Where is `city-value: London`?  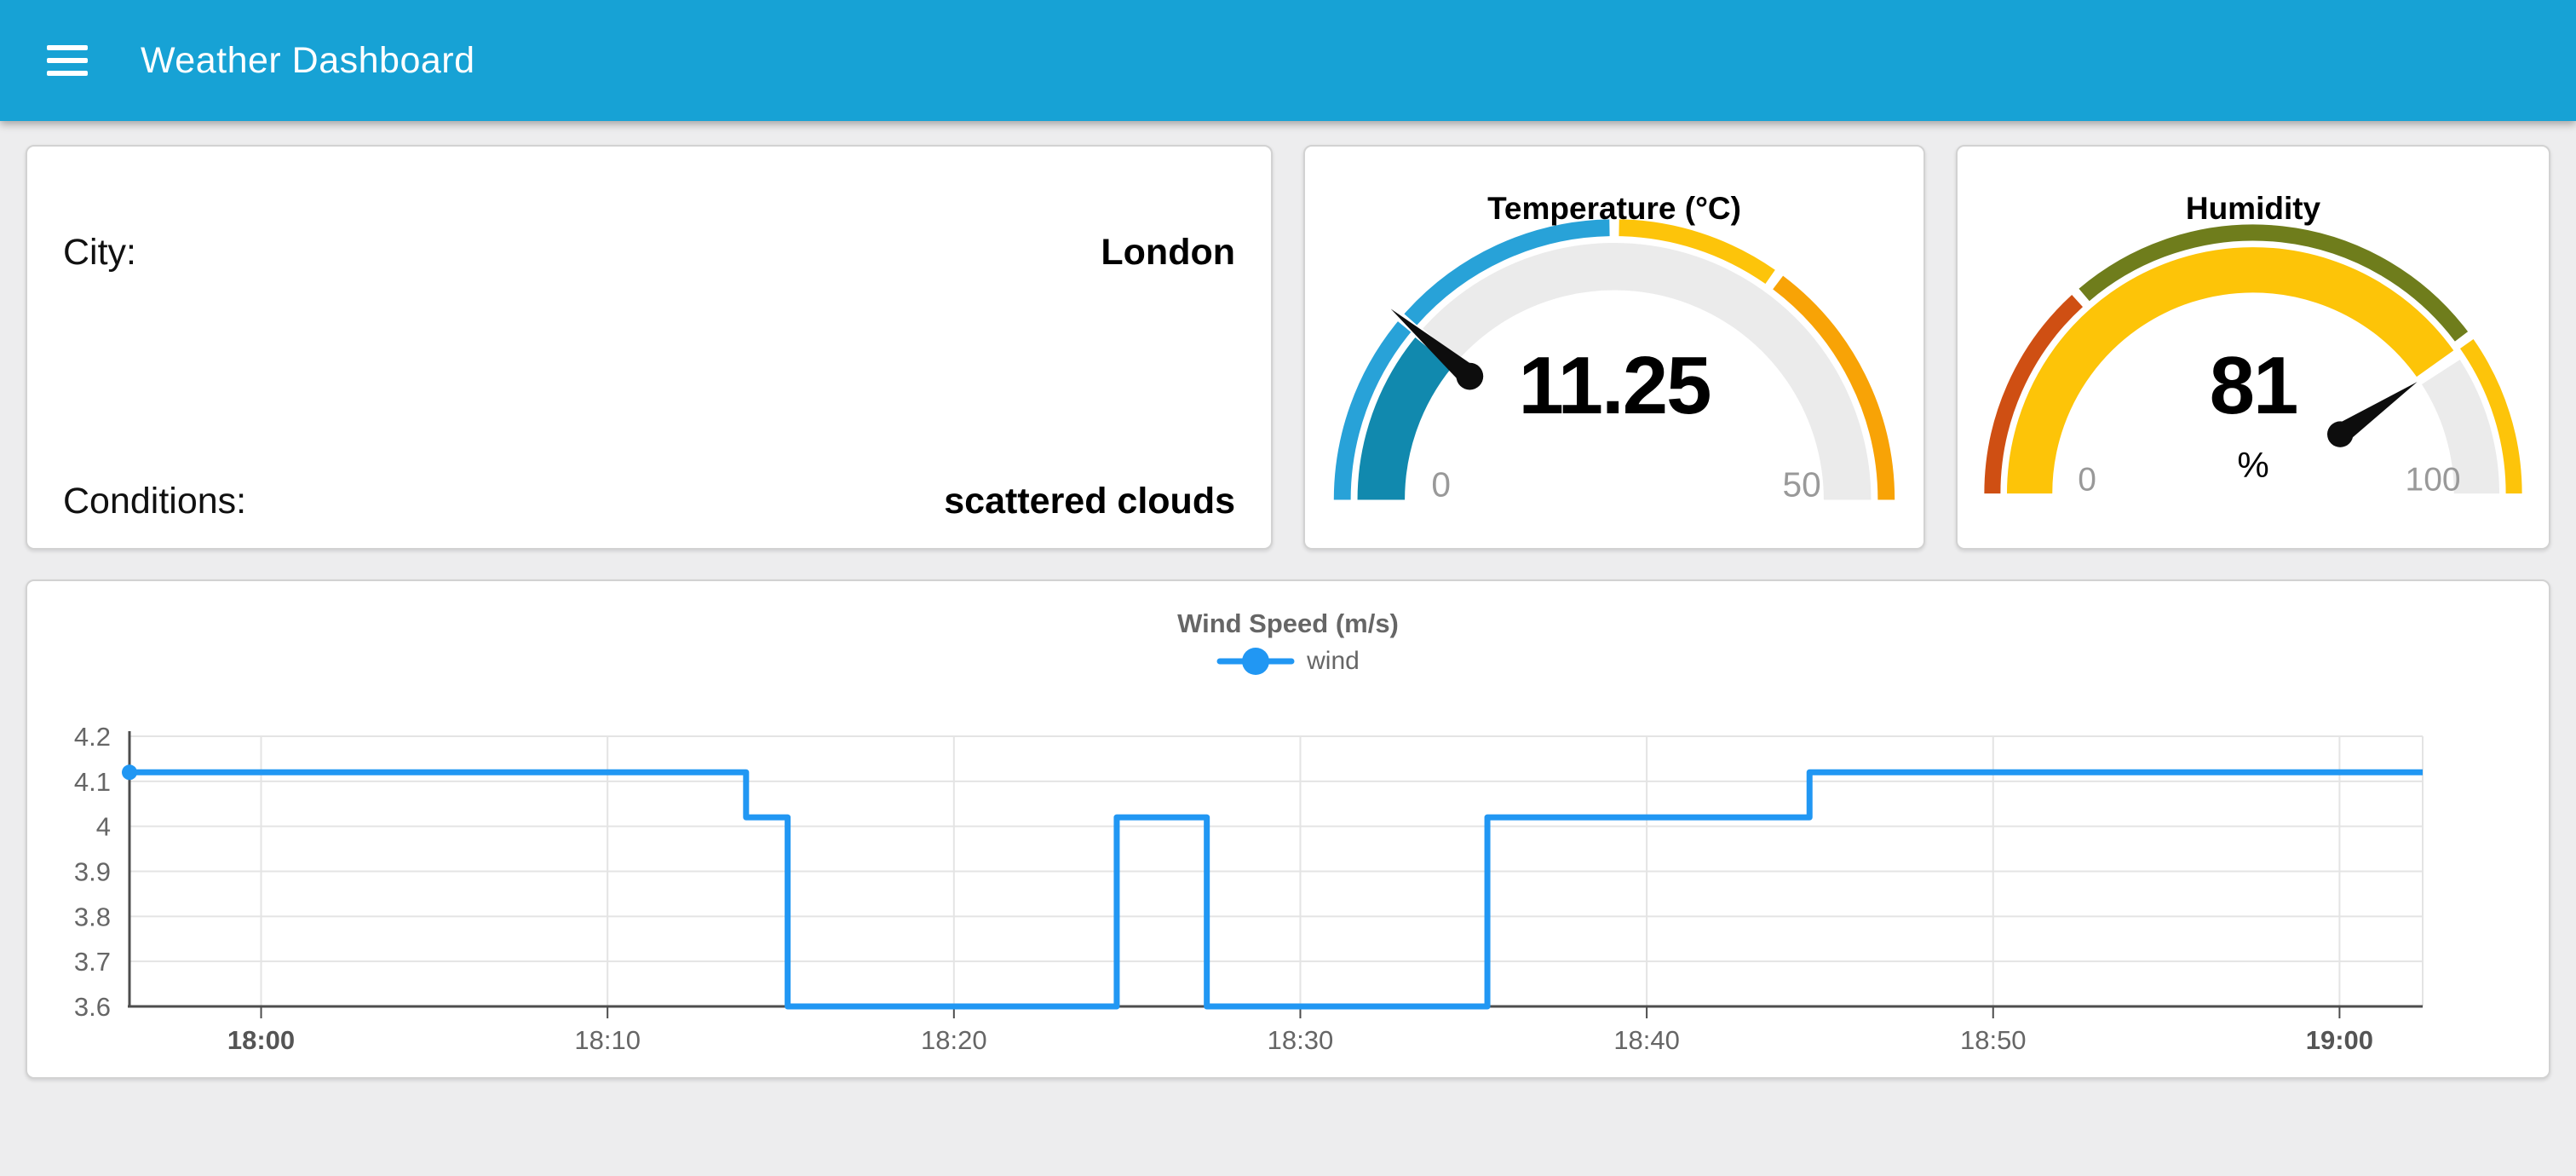
city-value: London is located at coordinates (1168, 253).